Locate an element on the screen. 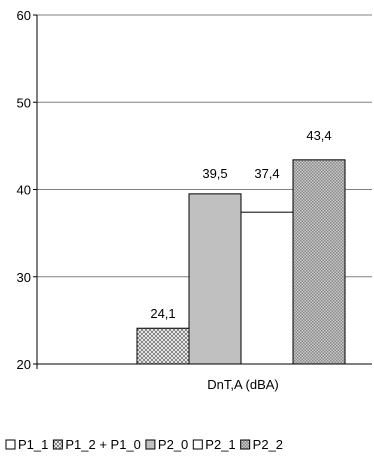 The image size is (374, 459). y-tick-label-60: 60 is located at coordinates (24, 15).